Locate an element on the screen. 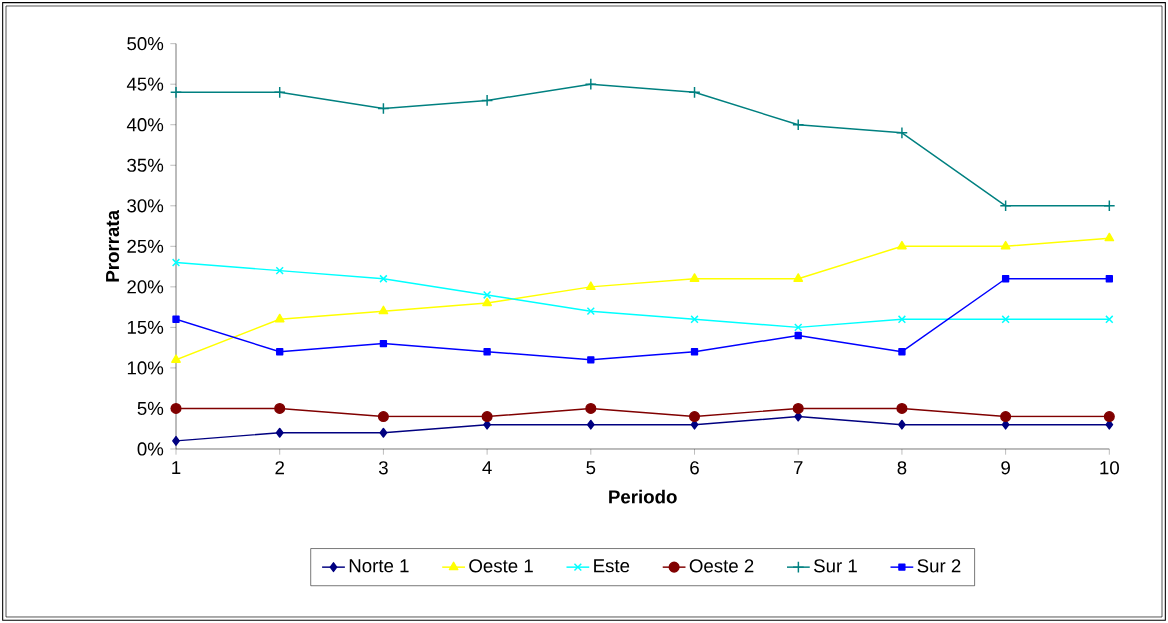  x-tick-label: 8 is located at coordinates (902, 468).